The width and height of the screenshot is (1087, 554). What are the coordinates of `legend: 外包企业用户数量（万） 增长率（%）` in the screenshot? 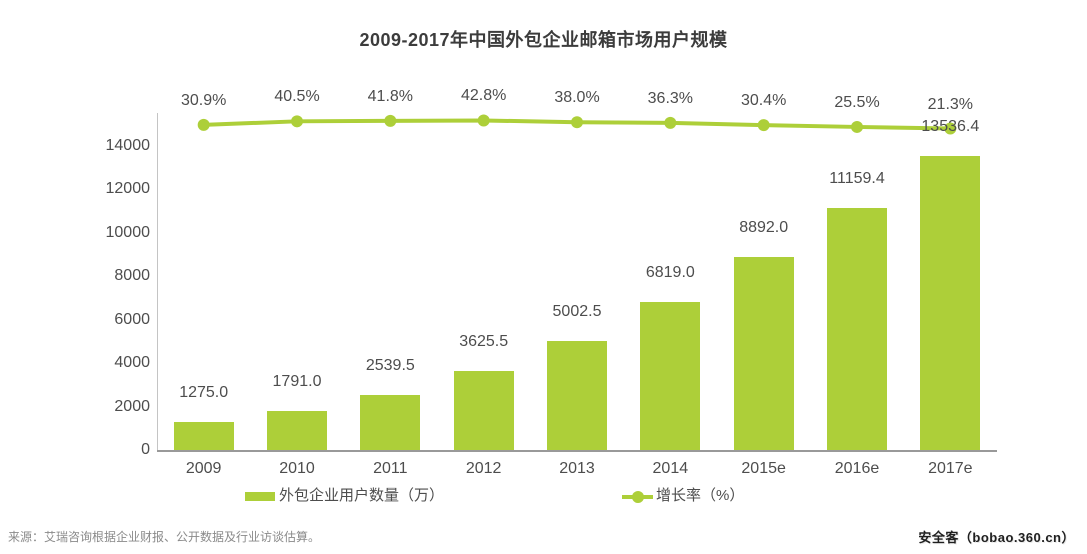 It's located at (543, 497).